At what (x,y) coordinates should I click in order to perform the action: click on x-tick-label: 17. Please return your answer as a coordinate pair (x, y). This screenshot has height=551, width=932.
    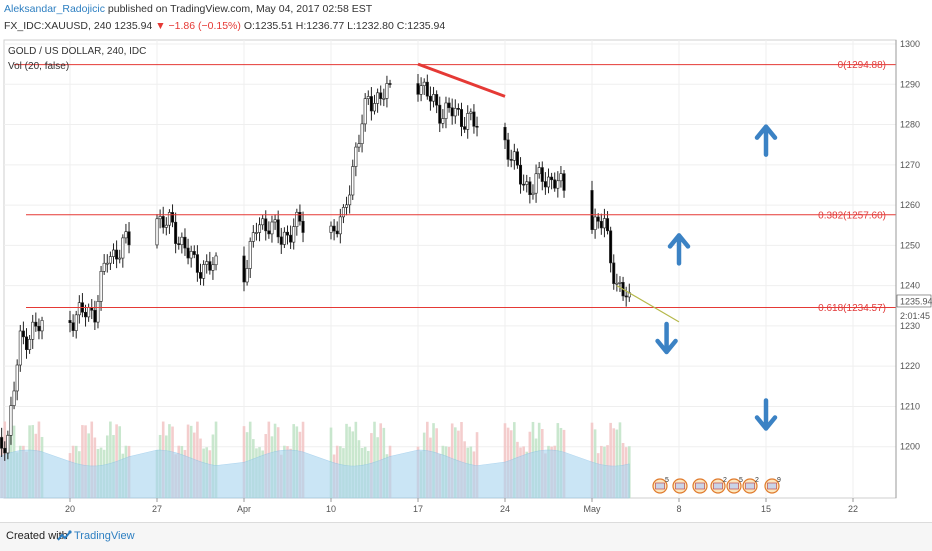
    Looking at the image, I should click on (418, 509).